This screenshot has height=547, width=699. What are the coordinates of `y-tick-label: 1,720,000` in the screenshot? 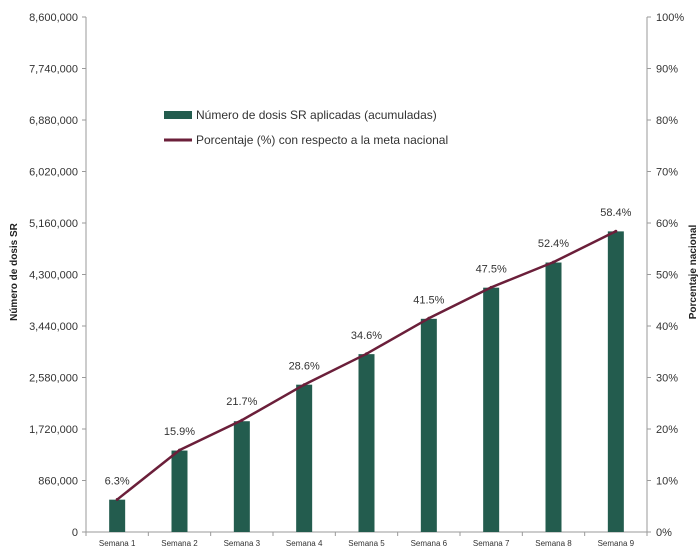 It's located at (53, 430).